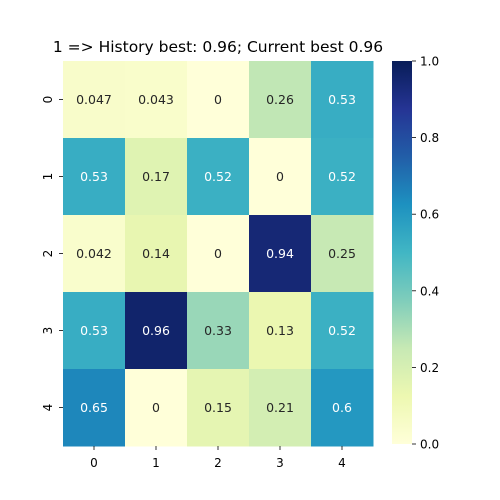 This screenshot has width=500, height=500. I want to click on y-tick-label: 4, so click(48, 408).